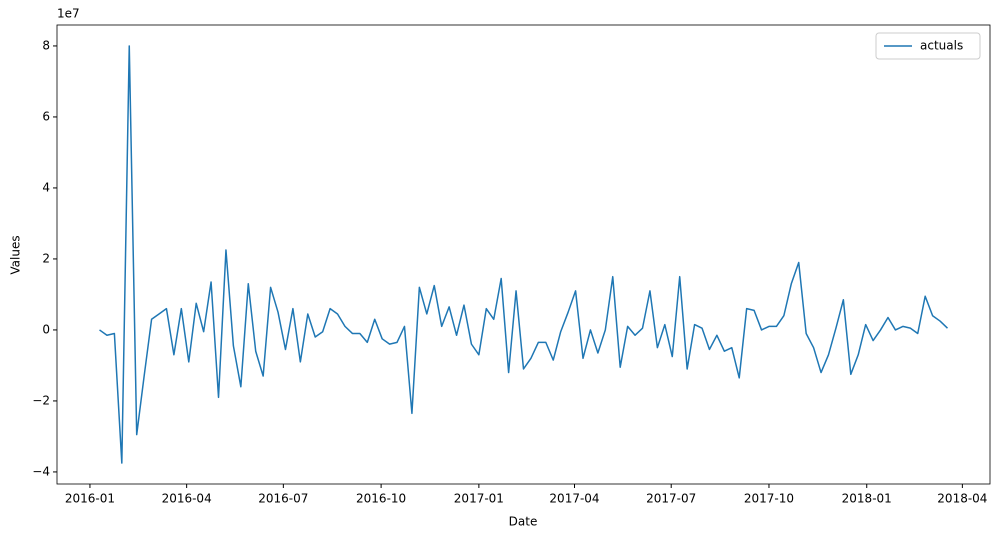  What do you see at coordinates (381, 499) in the screenshot?
I see `x-tick-label: 2016-10` at bounding box center [381, 499].